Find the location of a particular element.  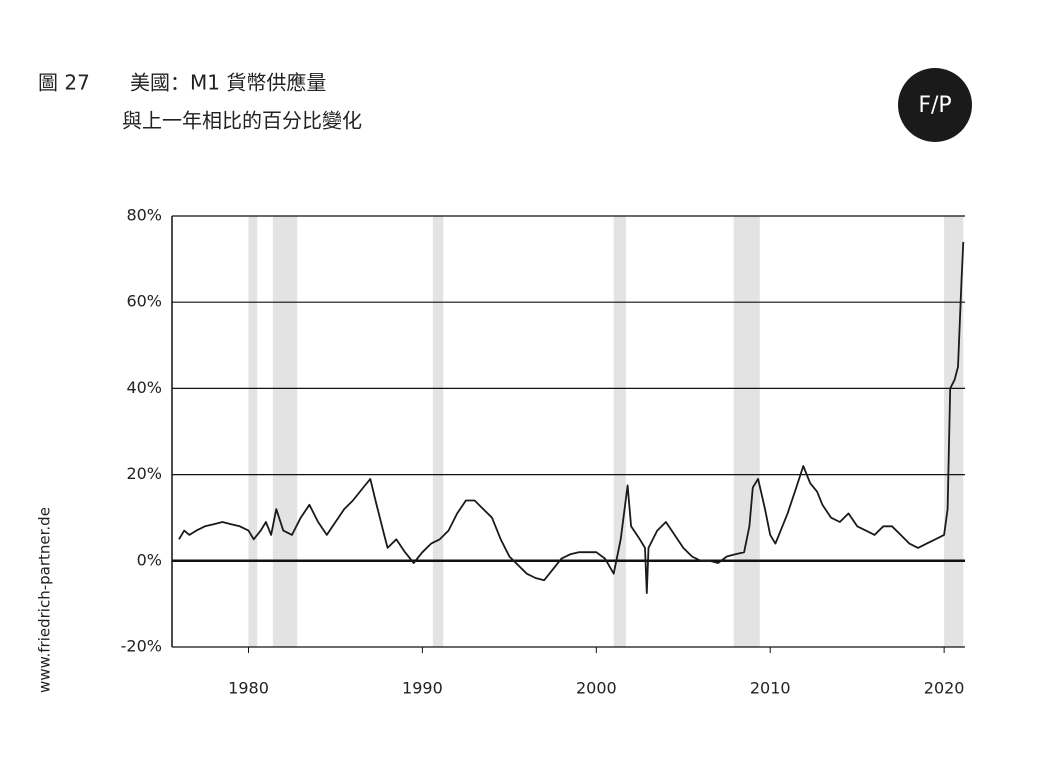

y-tick-label: 80% is located at coordinates (144, 215).